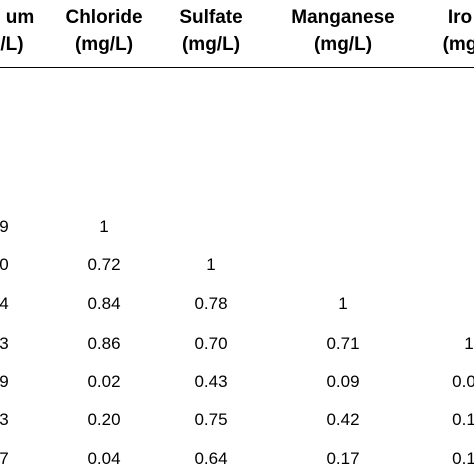 The width and height of the screenshot is (474, 474). What do you see at coordinates (104, 458) in the screenshot?
I see `table-cell: 0.04` at bounding box center [104, 458].